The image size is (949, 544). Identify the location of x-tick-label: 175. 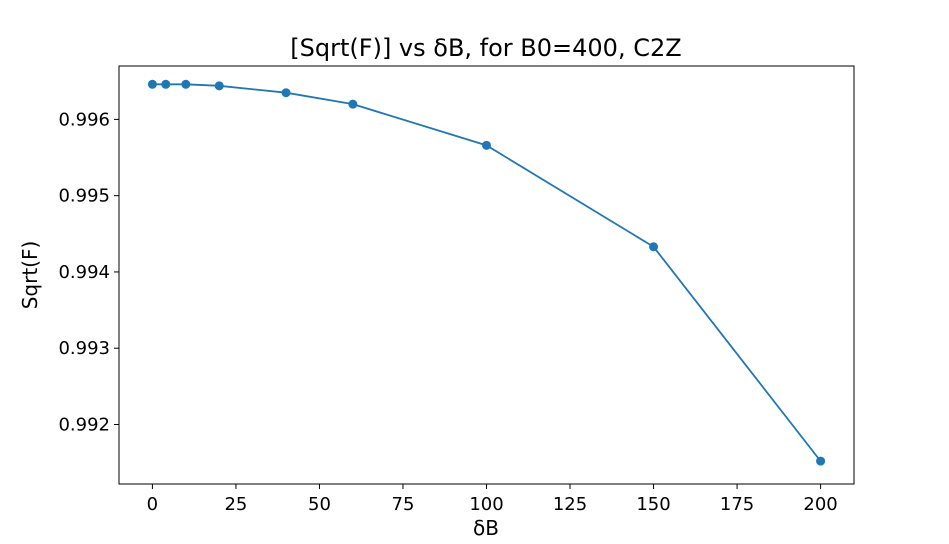
(737, 504).